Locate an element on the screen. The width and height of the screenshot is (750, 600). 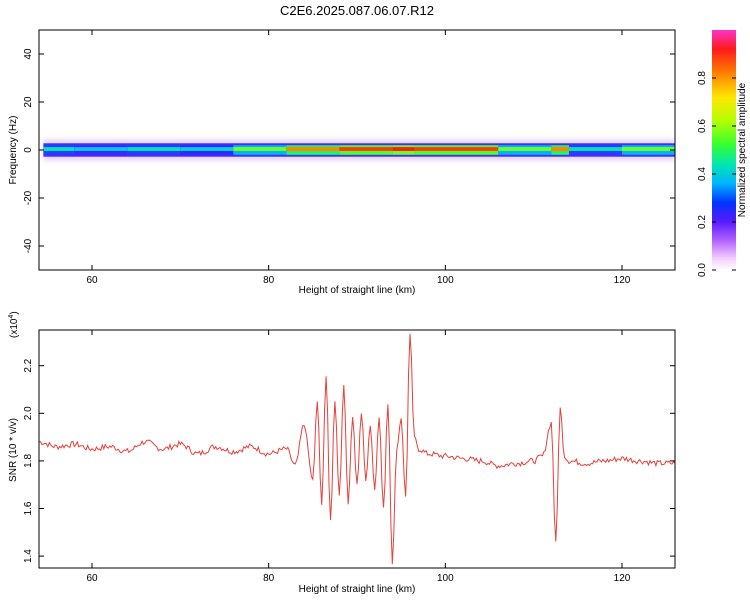
spectral-band is located at coordinates (359, 150).